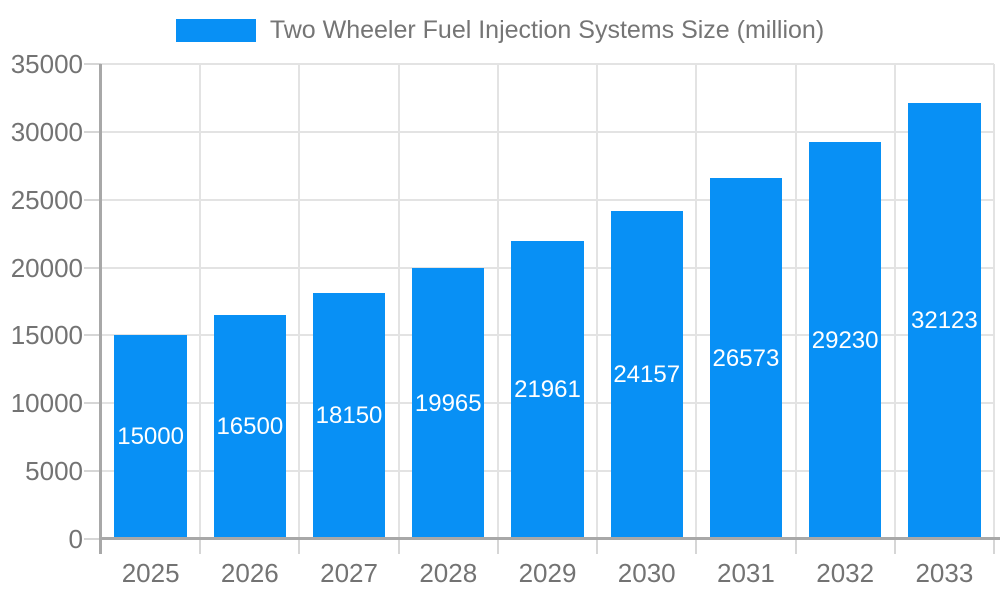  What do you see at coordinates (150, 573) in the screenshot?
I see `x-tick-label: 2025` at bounding box center [150, 573].